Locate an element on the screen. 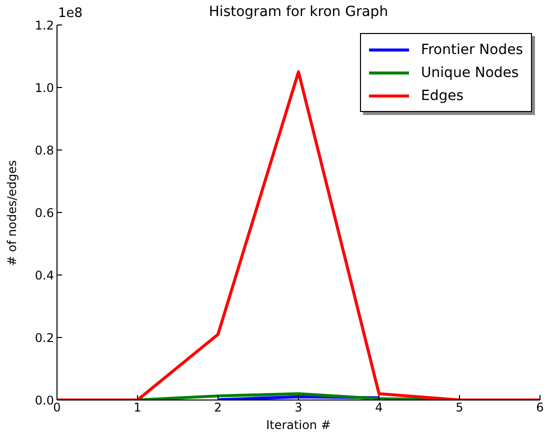 This screenshot has height=438, width=550. x-tick-label: 0 is located at coordinates (57, 407).